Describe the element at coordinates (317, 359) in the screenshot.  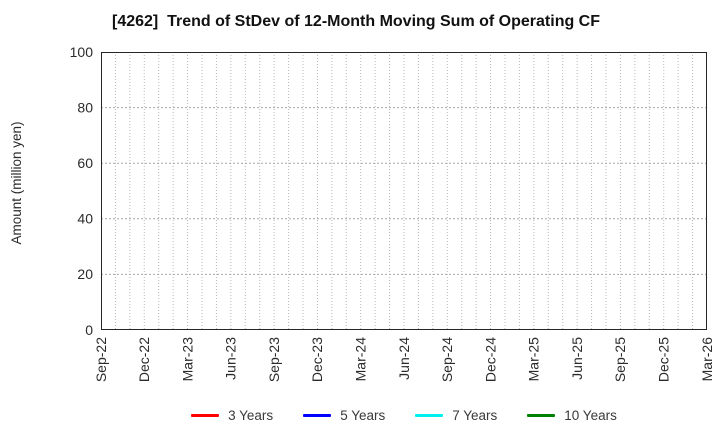
I see `x-tick-label: Dec-23` at that location.